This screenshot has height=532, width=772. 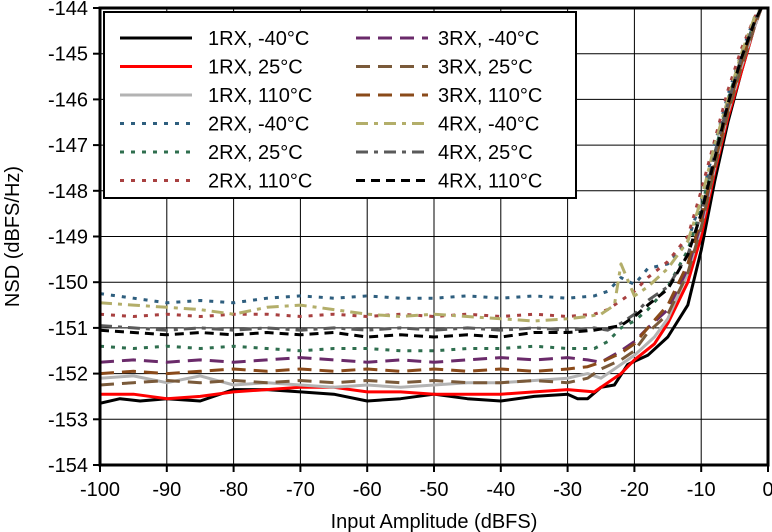 What do you see at coordinates (490, 182) in the screenshot?
I see `legend-label: 4RX, 110°C` at bounding box center [490, 182].